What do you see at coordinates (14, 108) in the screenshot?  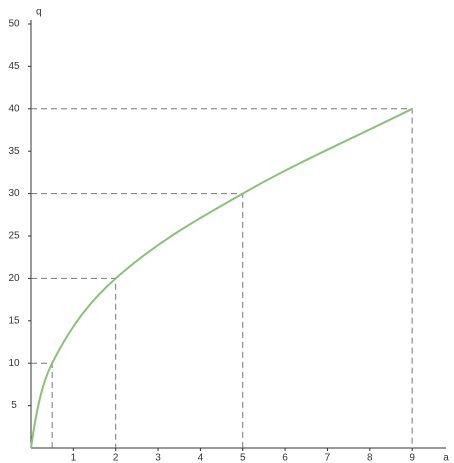 I see `y-tick-label: 40` at bounding box center [14, 108].